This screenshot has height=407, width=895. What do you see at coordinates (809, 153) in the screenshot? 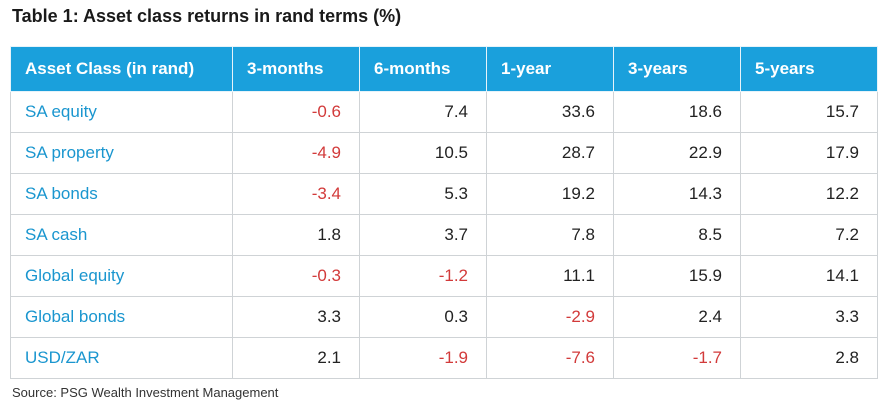
I see `cell-5-years: 17.9` at bounding box center [809, 153].